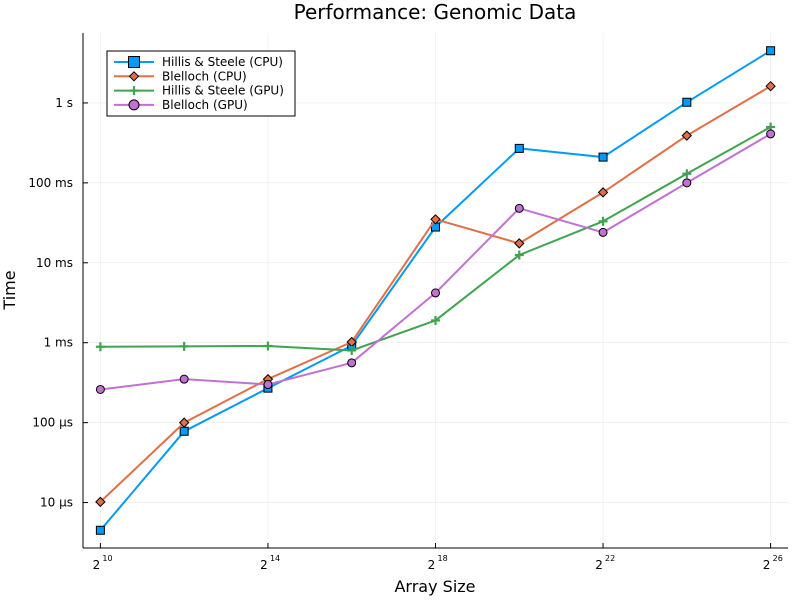  I want to click on x-tick-label: 2 22, so click(605, 563).